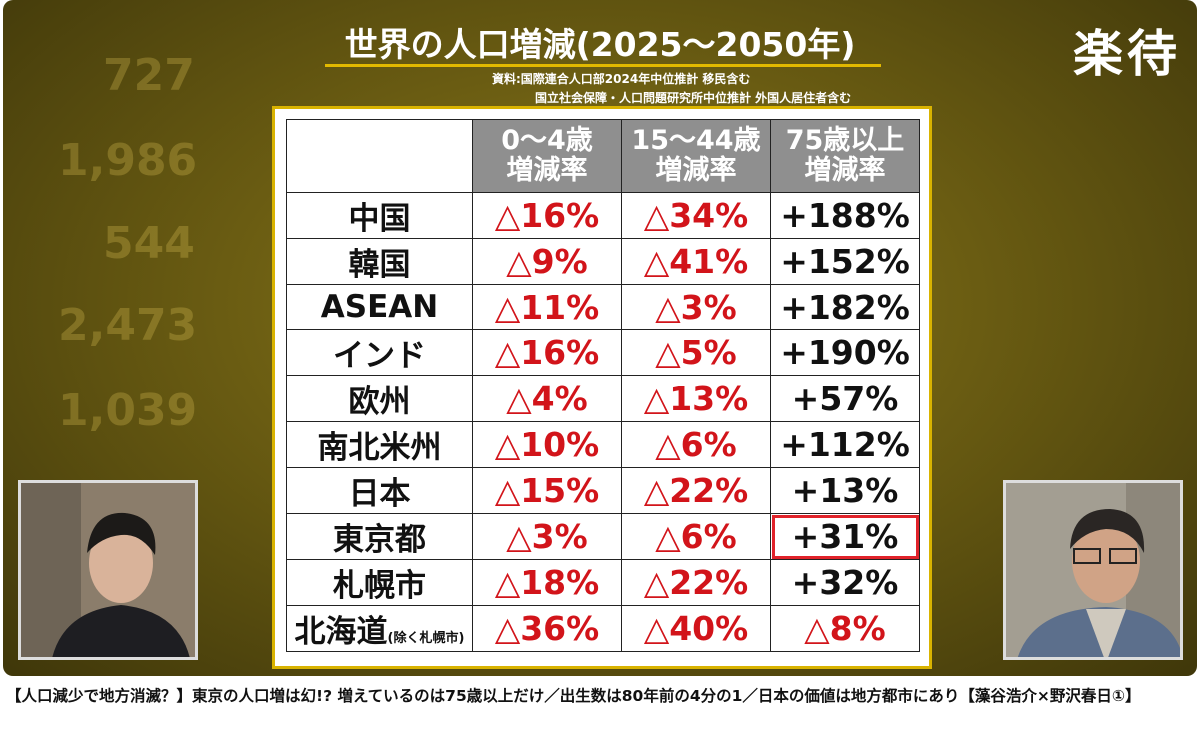 The image size is (1200, 743). Describe the element at coordinates (696, 628) in the screenshot. I see `table-cell: △40%` at that location.